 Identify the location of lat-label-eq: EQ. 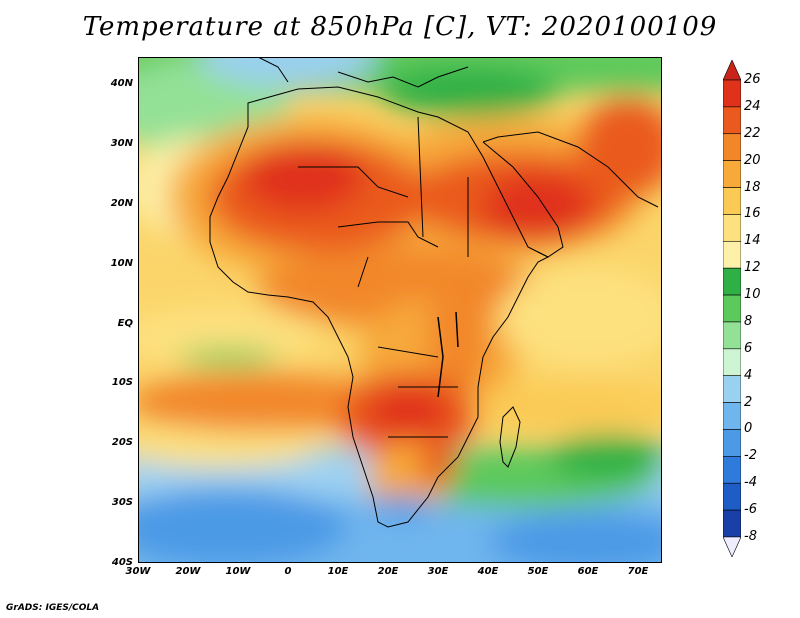
(125, 323).